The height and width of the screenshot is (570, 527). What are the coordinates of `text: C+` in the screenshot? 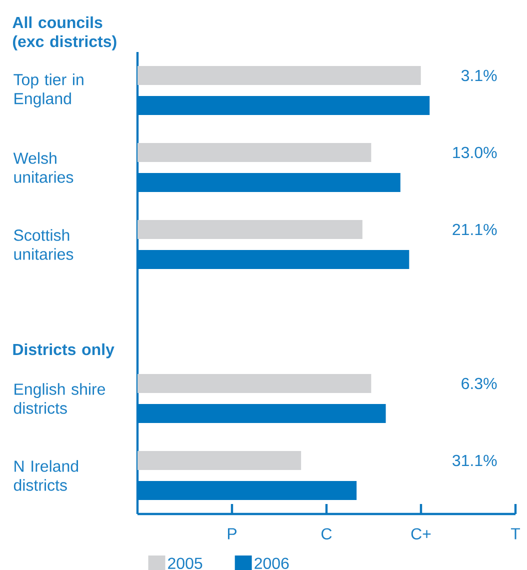 It's located at (421, 534).